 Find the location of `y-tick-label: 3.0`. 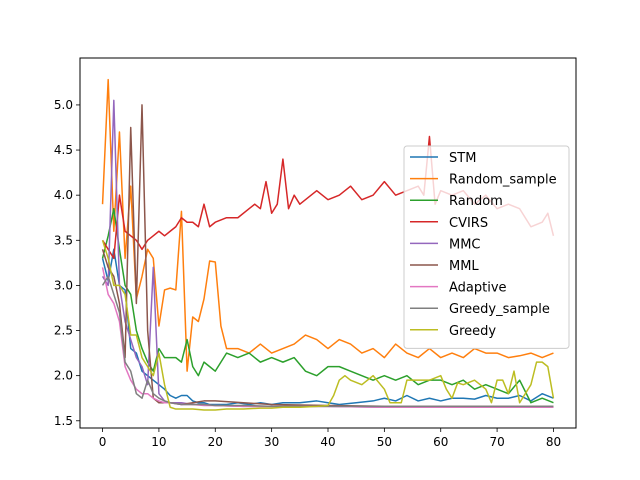

y-tick-label: 3.0 is located at coordinates (63, 285).